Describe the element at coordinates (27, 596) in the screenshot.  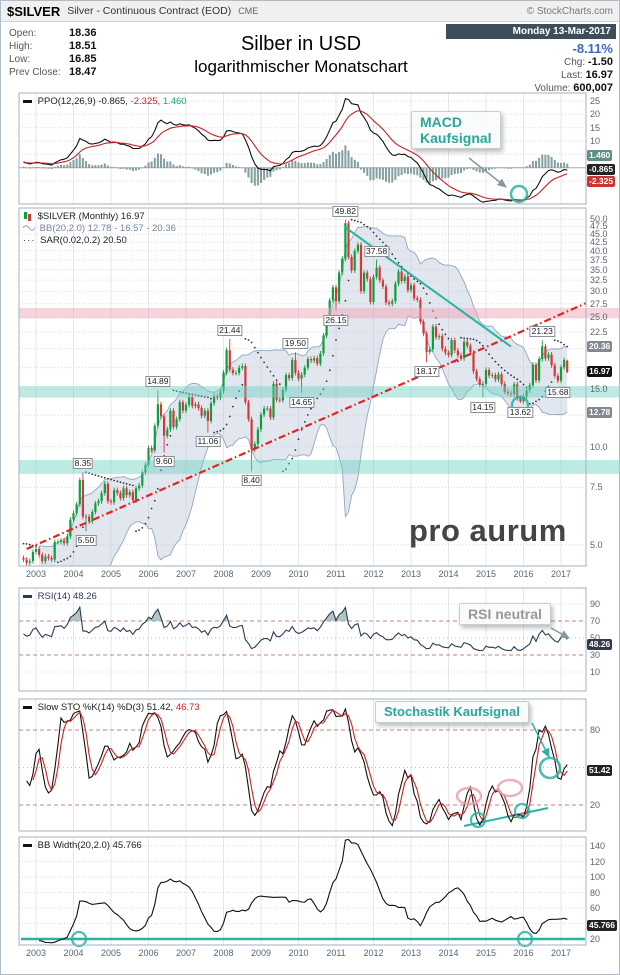
I see `rsi-line-icon` at that location.